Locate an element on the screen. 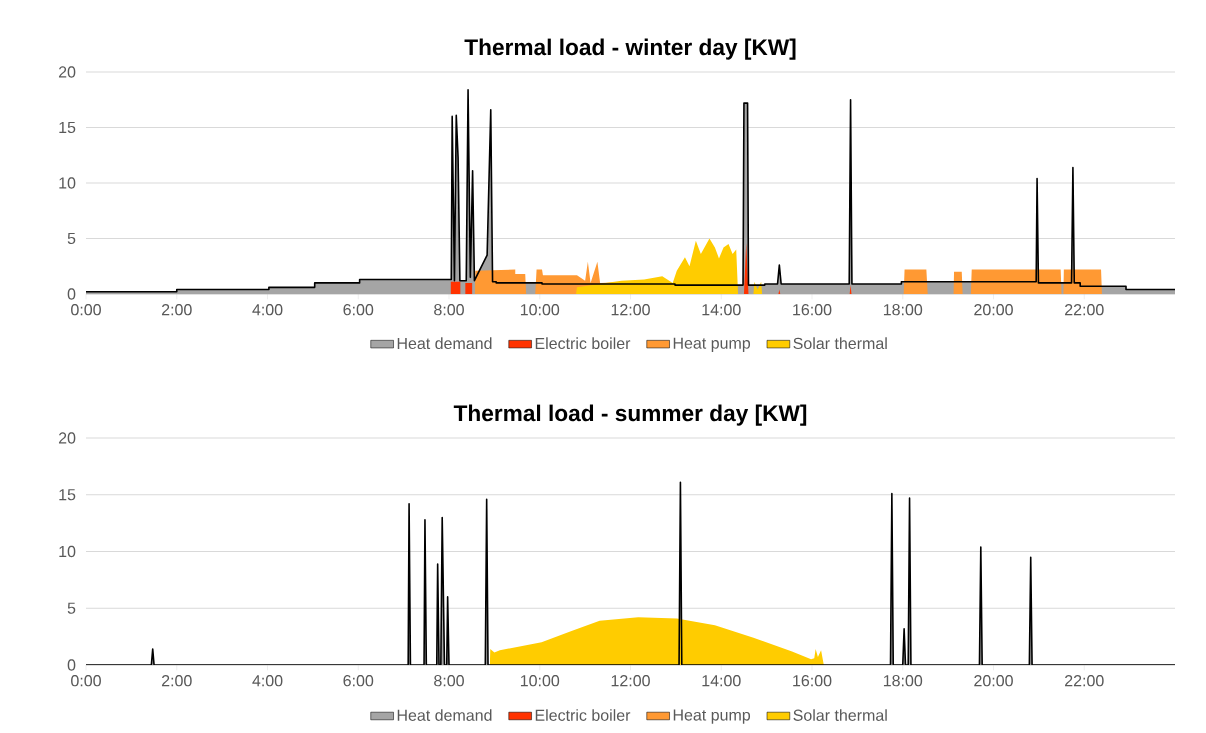 The height and width of the screenshot is (733, 1206). chart-title: Thermal load - summer day [KW] is located at coordinates (630, 415).